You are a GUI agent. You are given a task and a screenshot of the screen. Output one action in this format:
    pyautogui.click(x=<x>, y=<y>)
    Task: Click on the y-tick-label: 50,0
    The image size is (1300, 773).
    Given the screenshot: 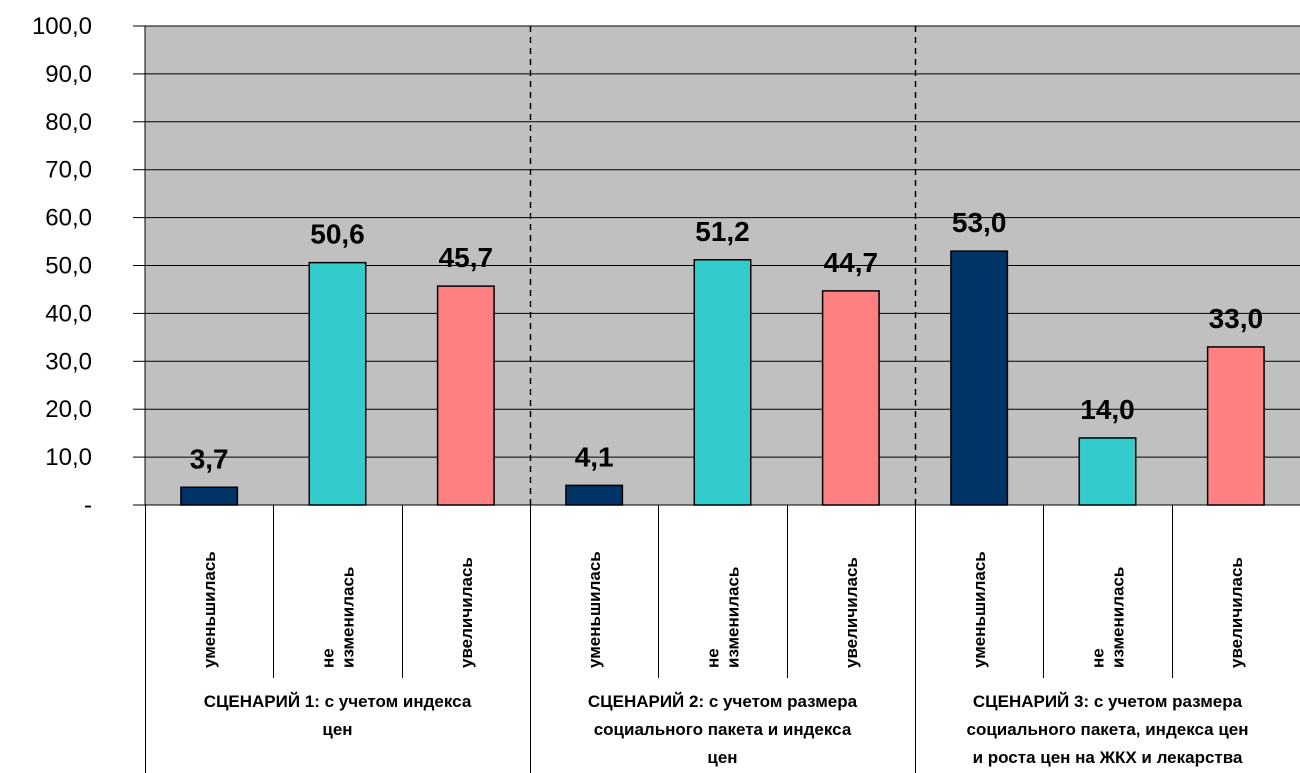 What is the action you would take?
    pyautogui.click(x=68, y=266)
    